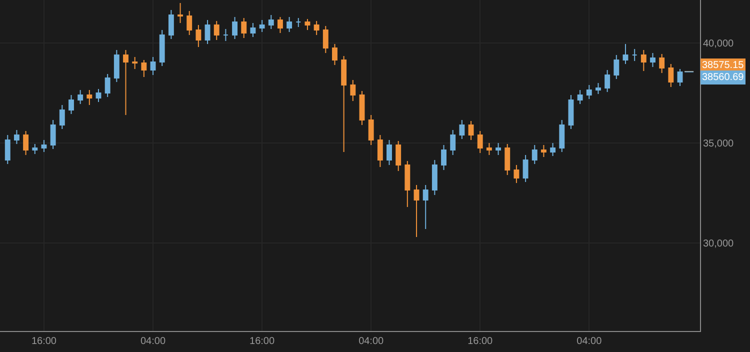 The height and width of the screenshot is (352, 750). I want to click on ref-line-label: 38560.69, so click(723, 77).